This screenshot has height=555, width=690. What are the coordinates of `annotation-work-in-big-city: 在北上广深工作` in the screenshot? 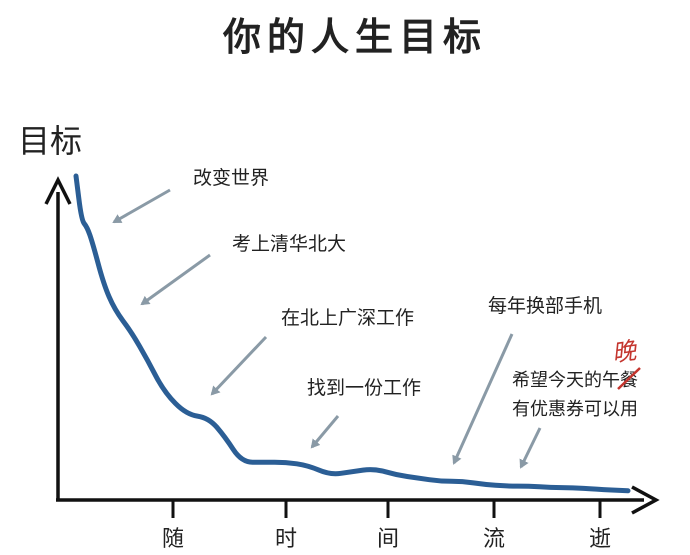 It's located at (347, 318).